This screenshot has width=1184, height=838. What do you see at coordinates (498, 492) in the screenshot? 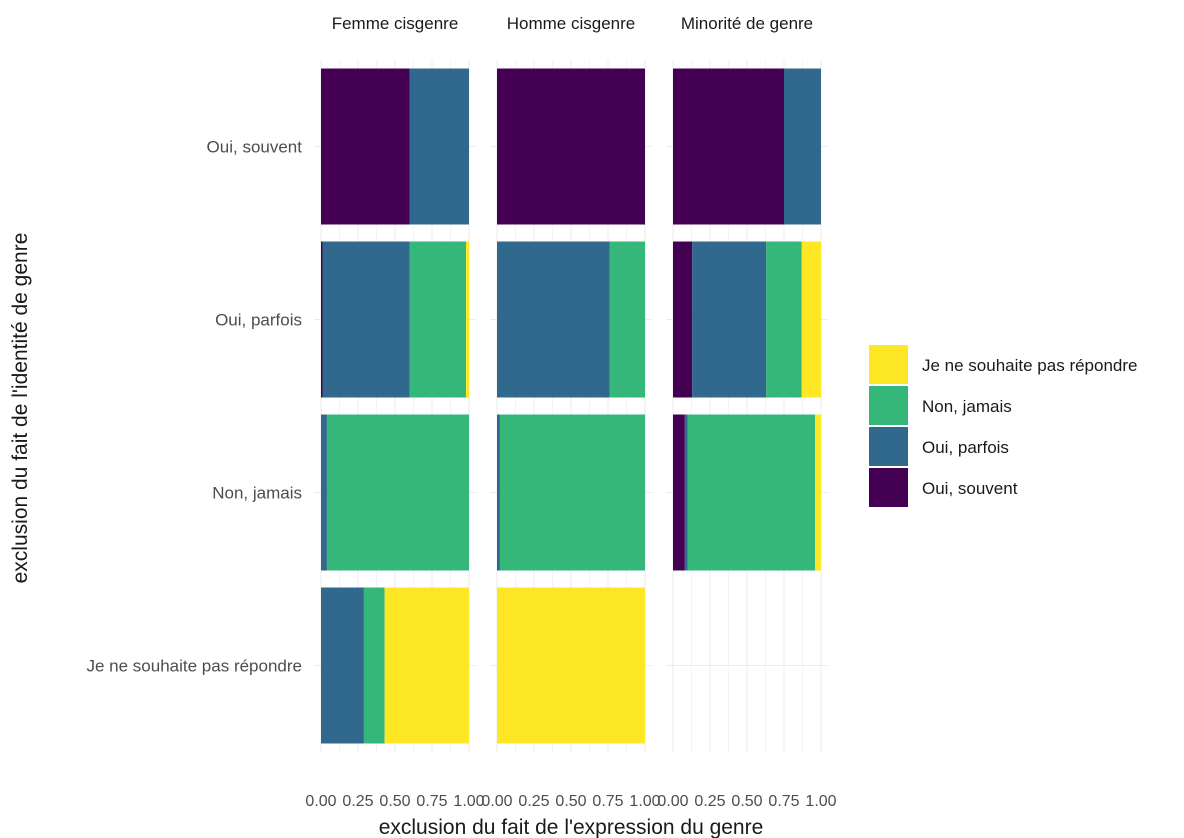
I see `bar-homme-cisgenre-non-jamais-oui-parfois` at bounding box center [498, 492].